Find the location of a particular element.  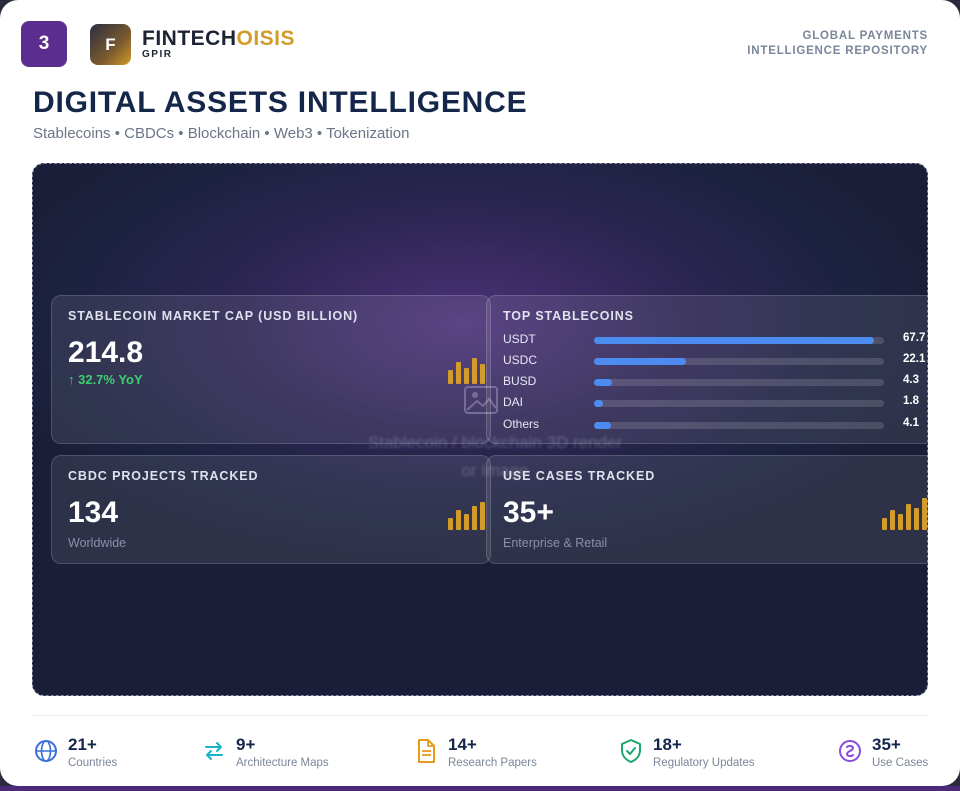

shield-check-icon is located at coordinates (631, 751).